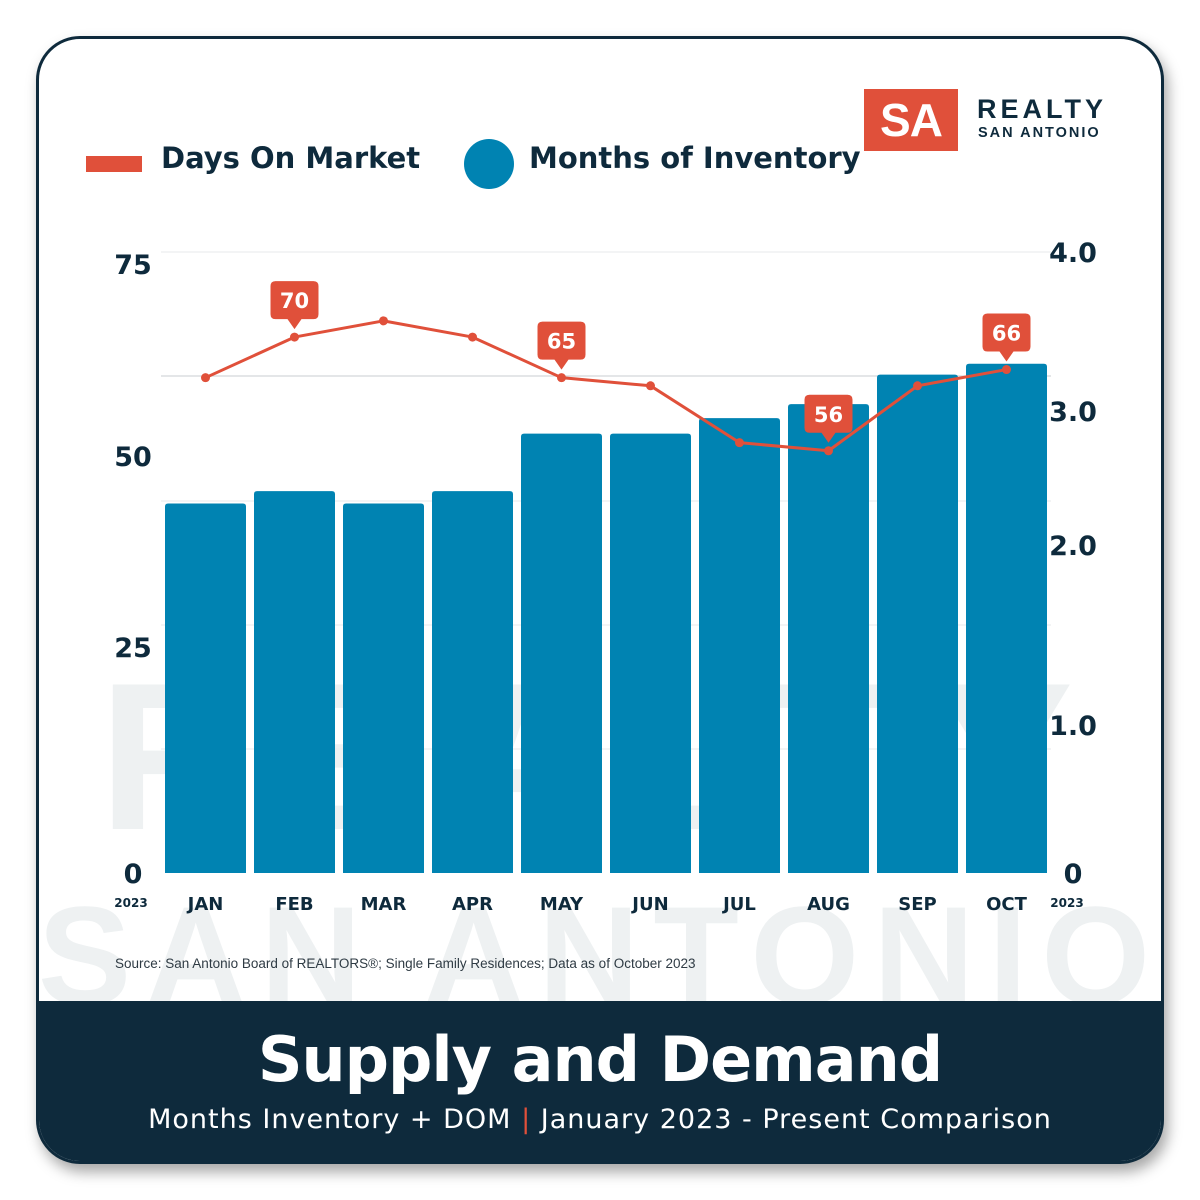 The height and width of the screenshot is (1200, 1200). I want to click on logo-realty-text: REALTY, so click(1042, 109).